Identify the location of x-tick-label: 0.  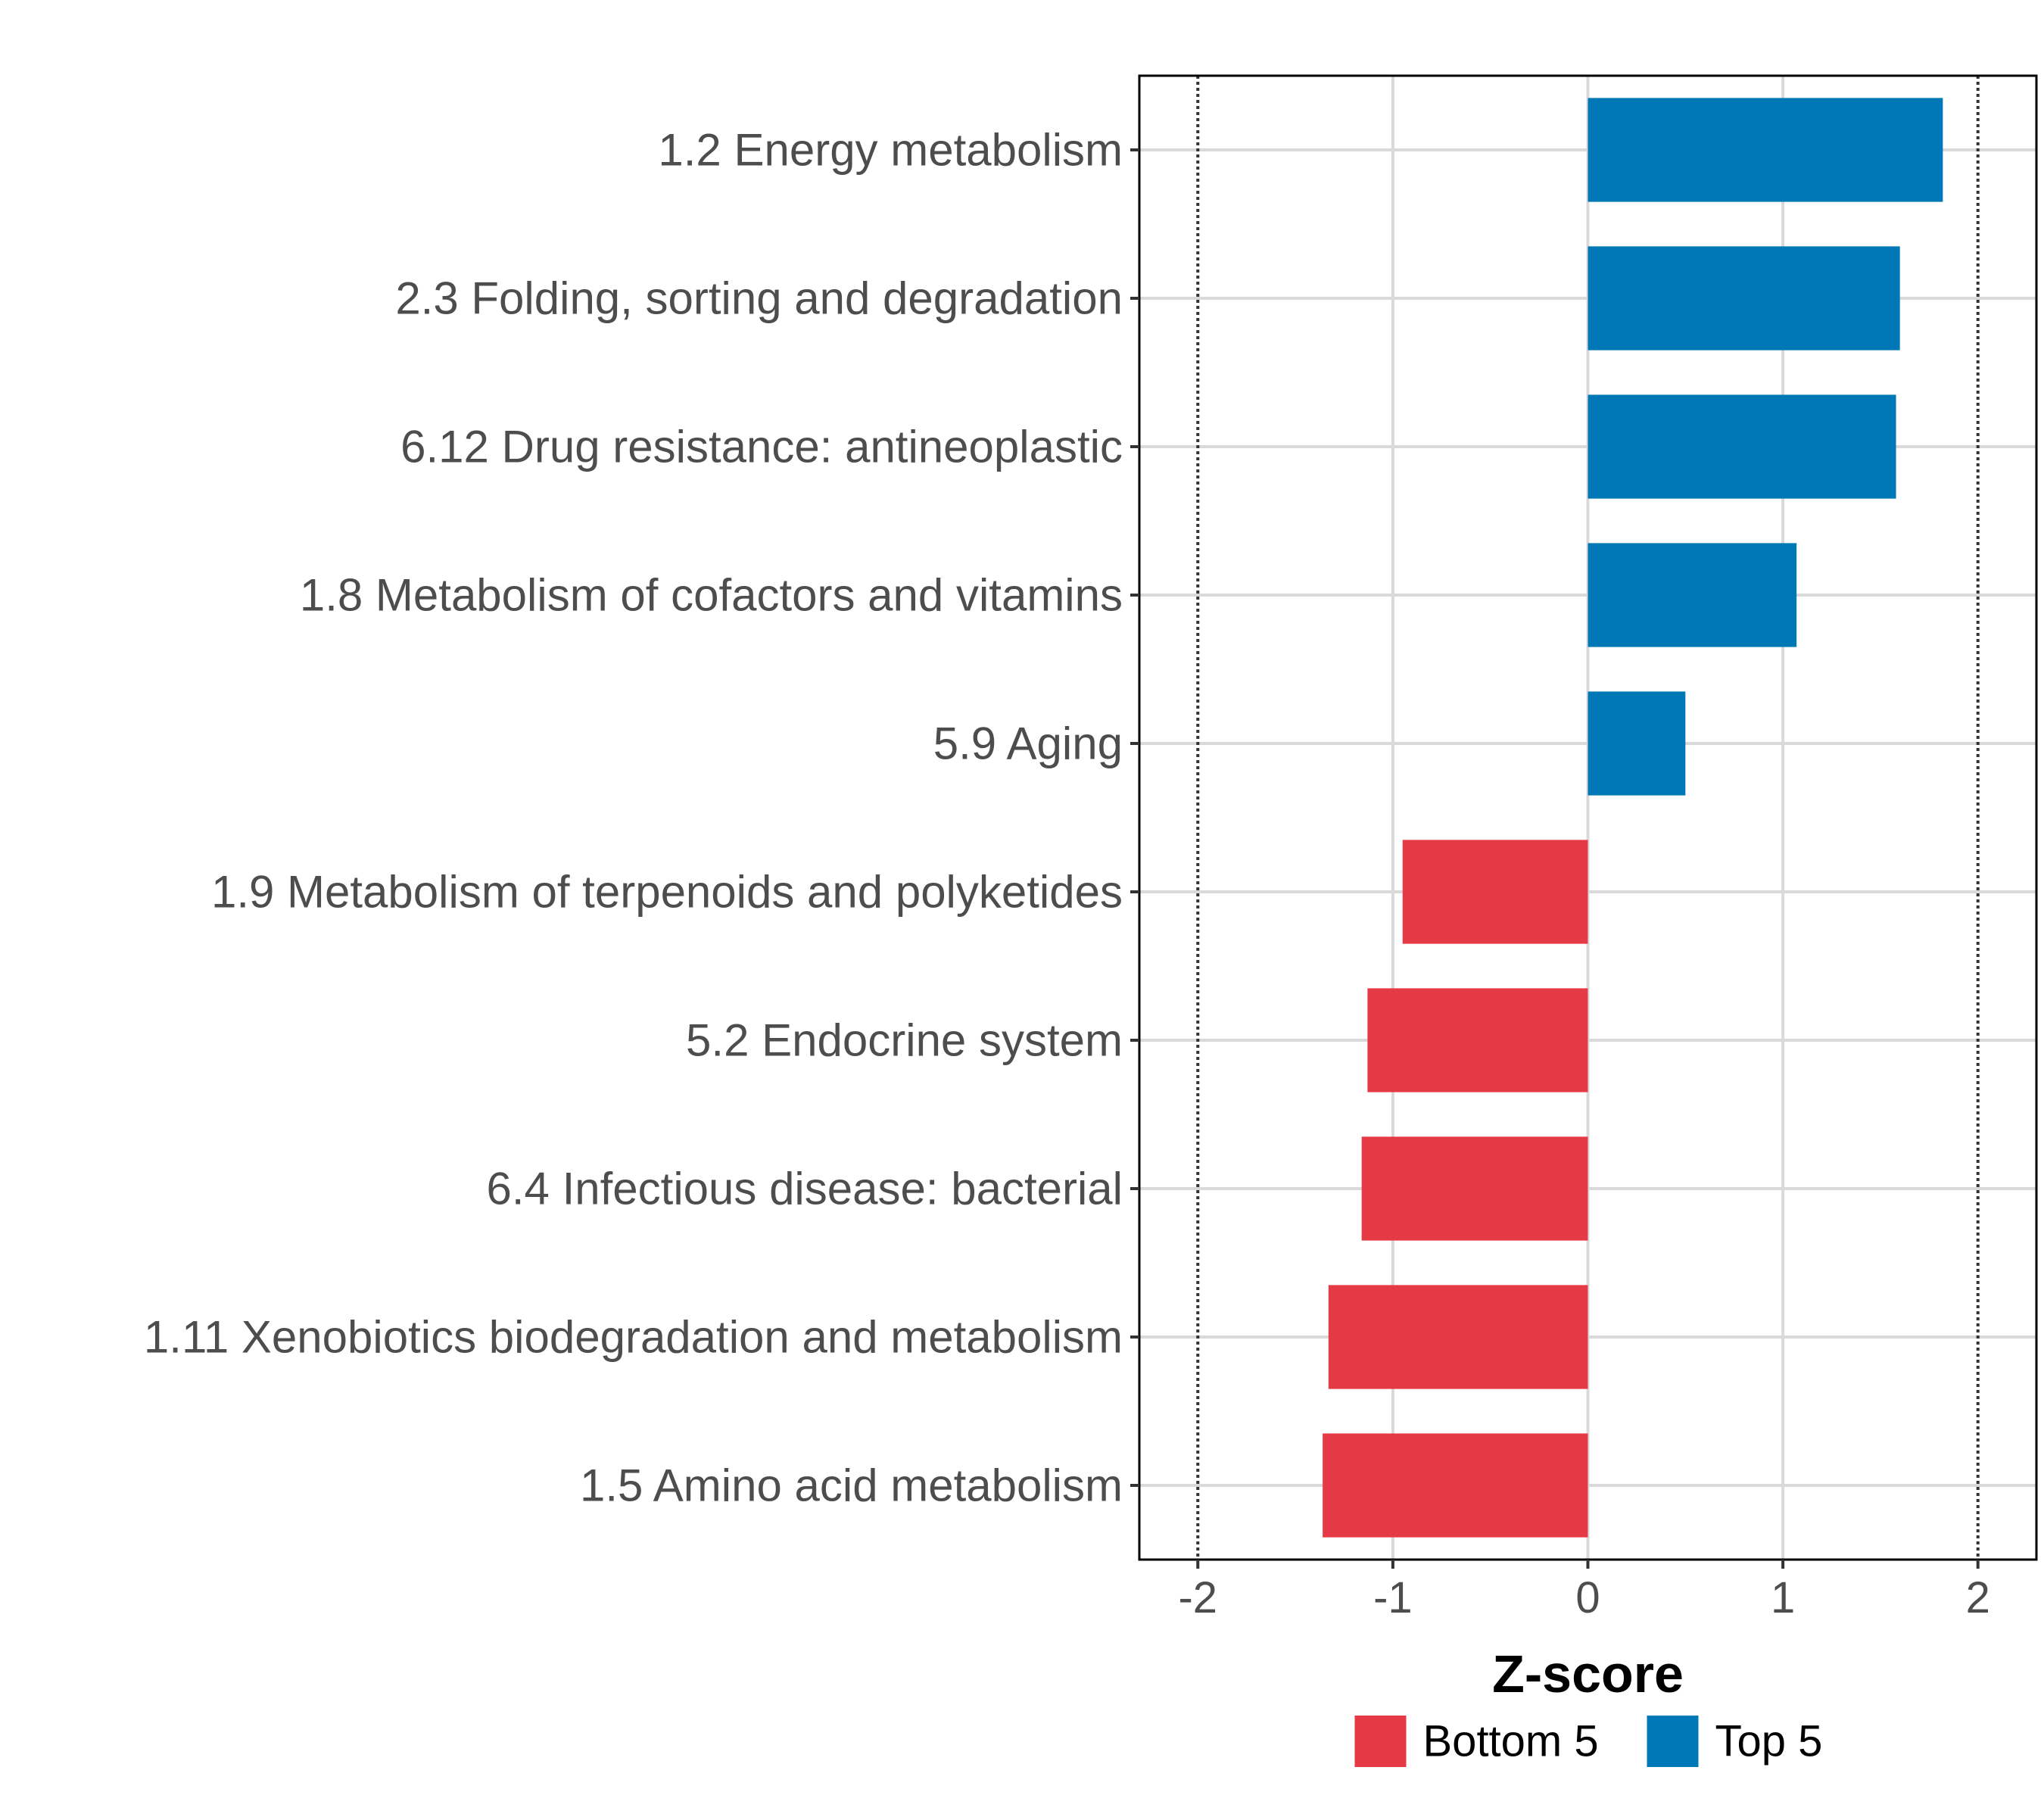
(1588, 1597).